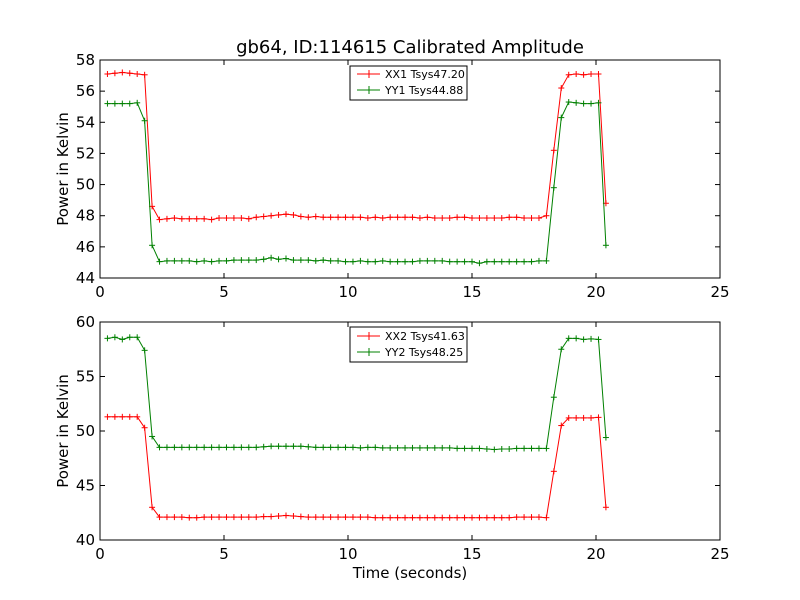  Describe the element at coordinates (85, 185) in the screenshot. I see `upper-y-tick-label-3: 50` at that location.